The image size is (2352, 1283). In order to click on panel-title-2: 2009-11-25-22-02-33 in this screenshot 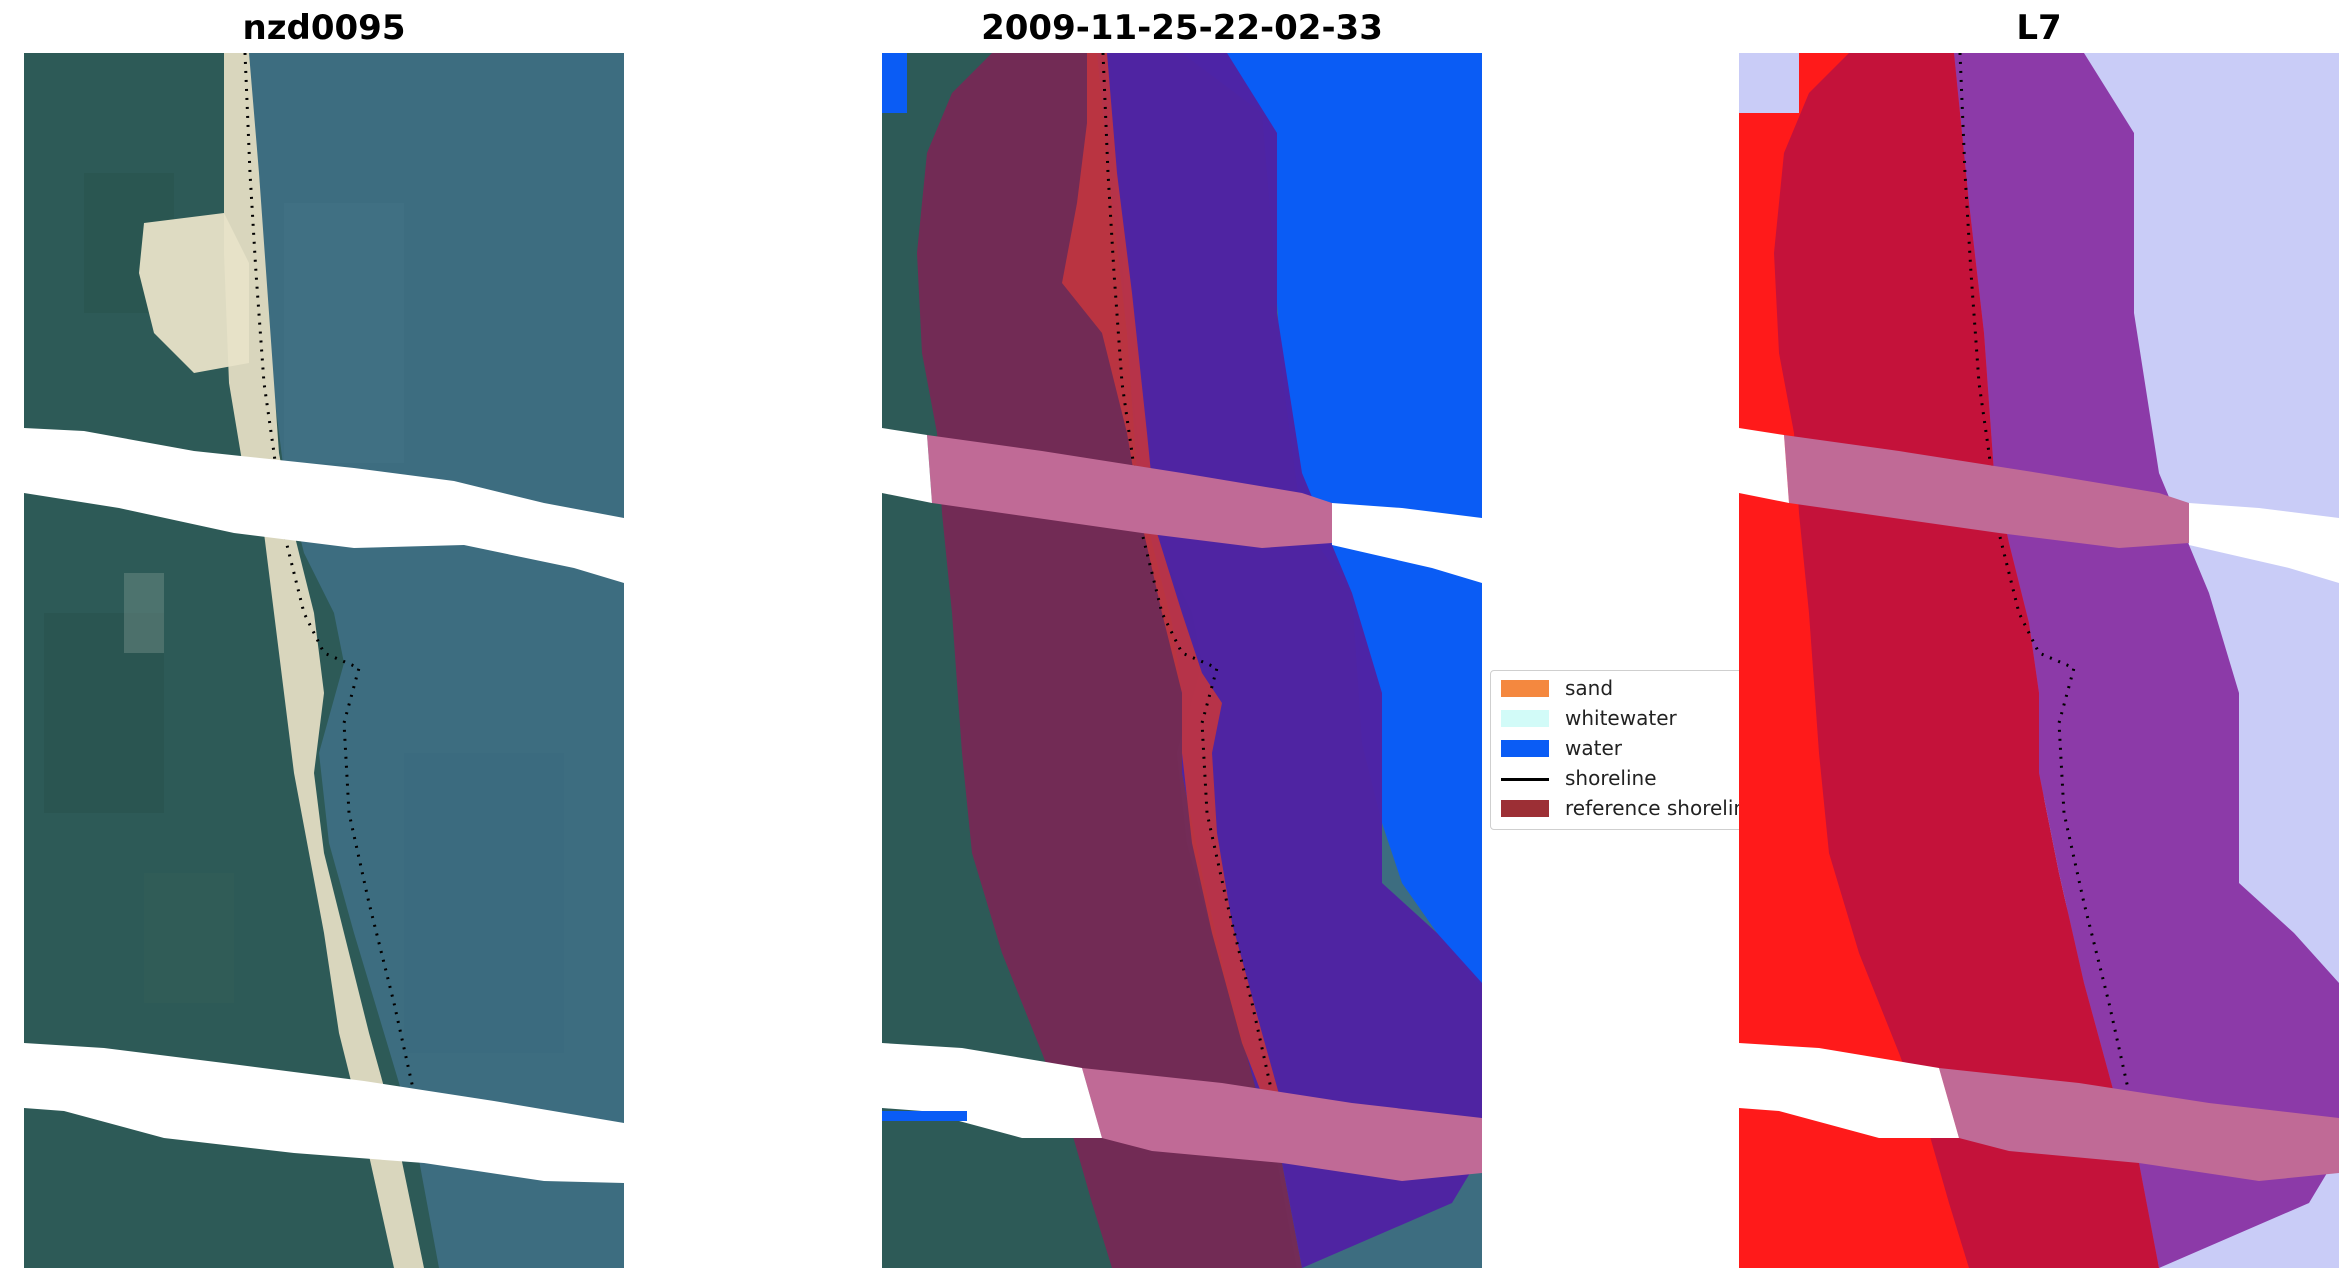, I will do `click(1182, 28)`.